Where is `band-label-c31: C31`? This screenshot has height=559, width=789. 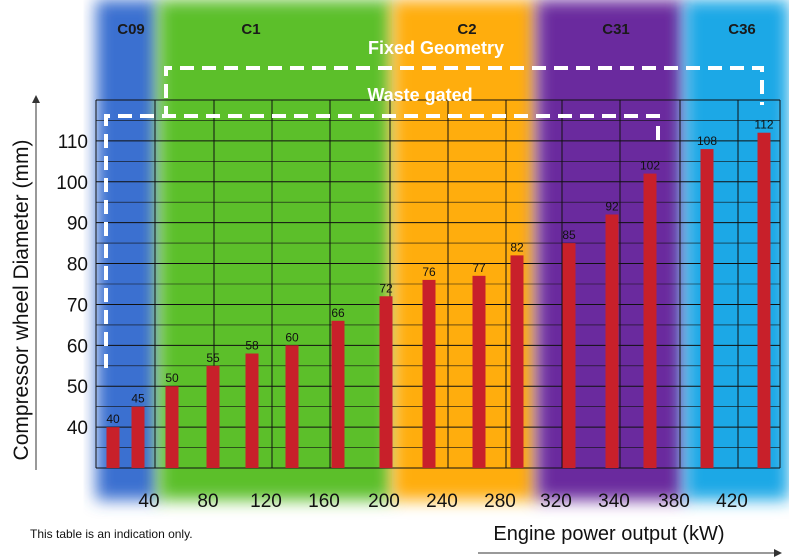 band-label-c31: C31 is located at coordinates (616, 29).